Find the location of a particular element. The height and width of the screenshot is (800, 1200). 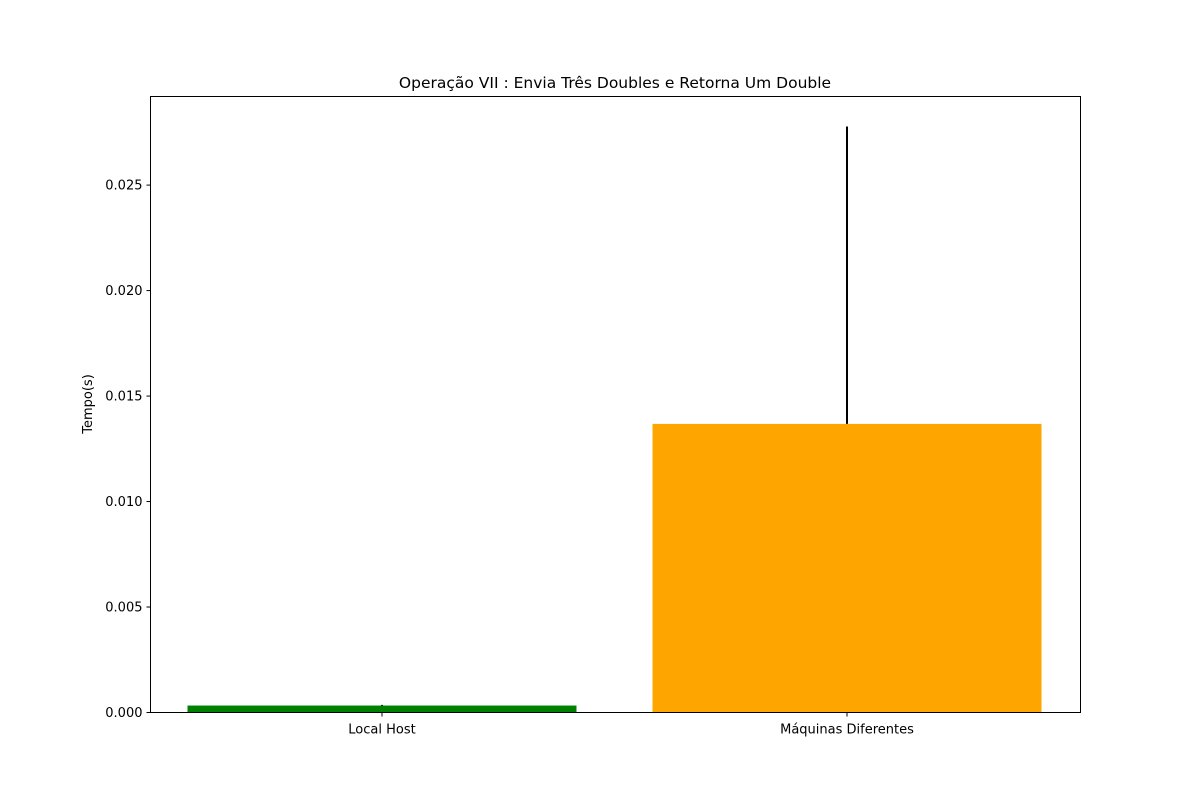

x-tick-label: Local Host is located at coordinates (381, 730).